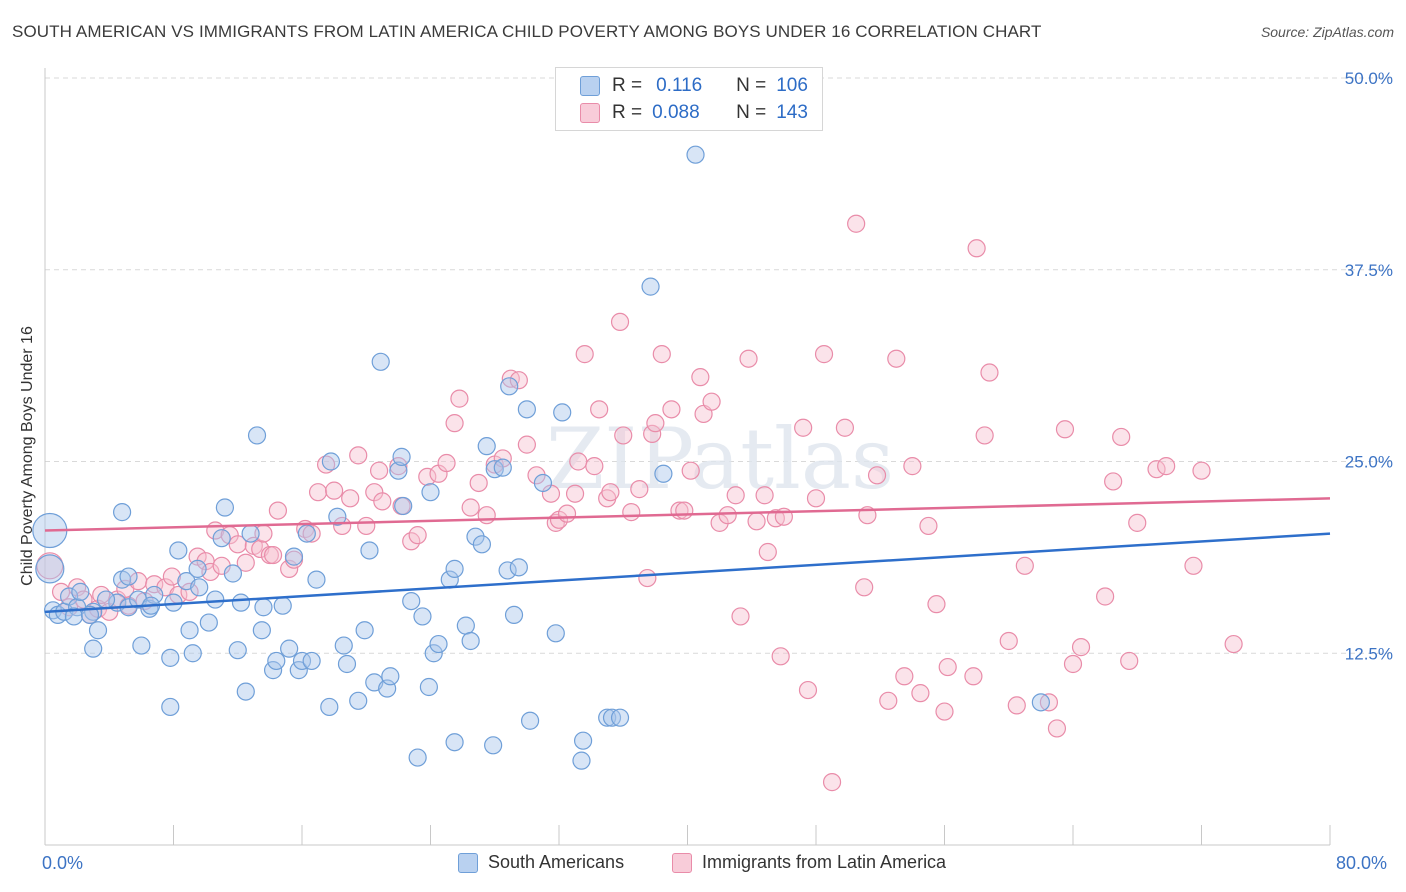  Describe the element at coordinates (1327, 32) in the screenshot. I see `source-label: Source: ZipAtlas.com` at that location.